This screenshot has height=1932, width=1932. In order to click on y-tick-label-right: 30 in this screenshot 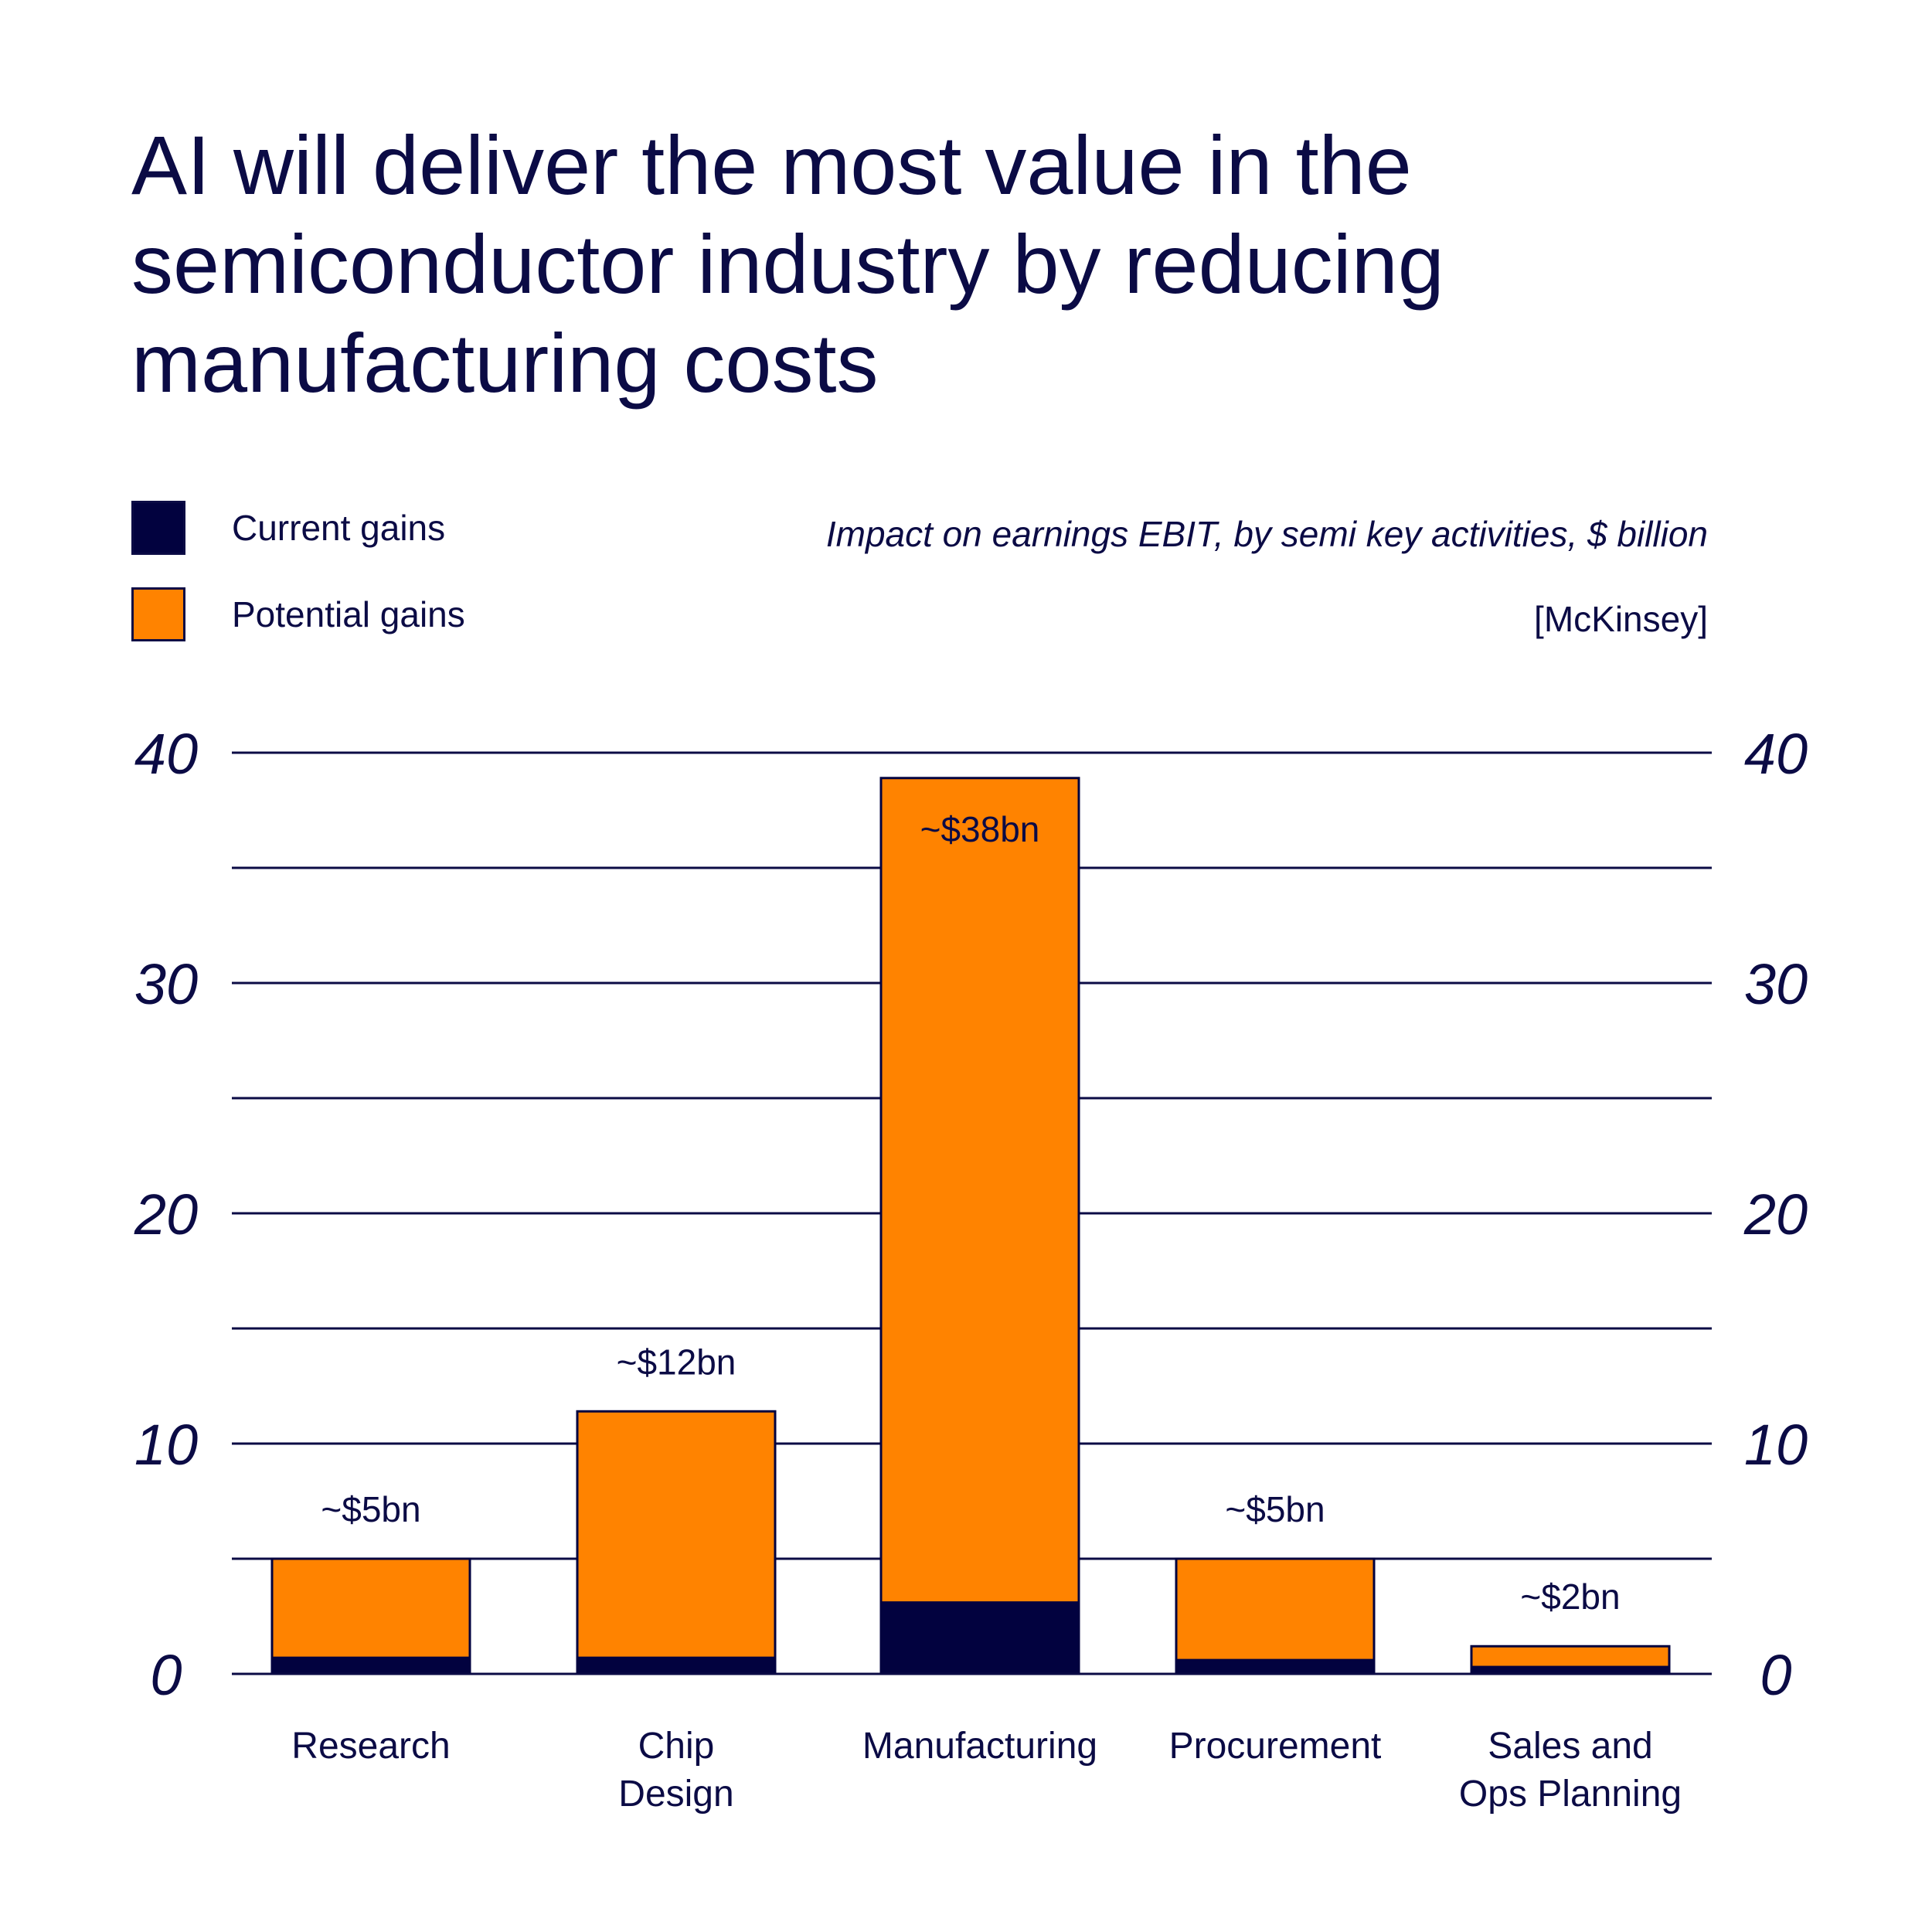, I will do `click(1776, 984)`.